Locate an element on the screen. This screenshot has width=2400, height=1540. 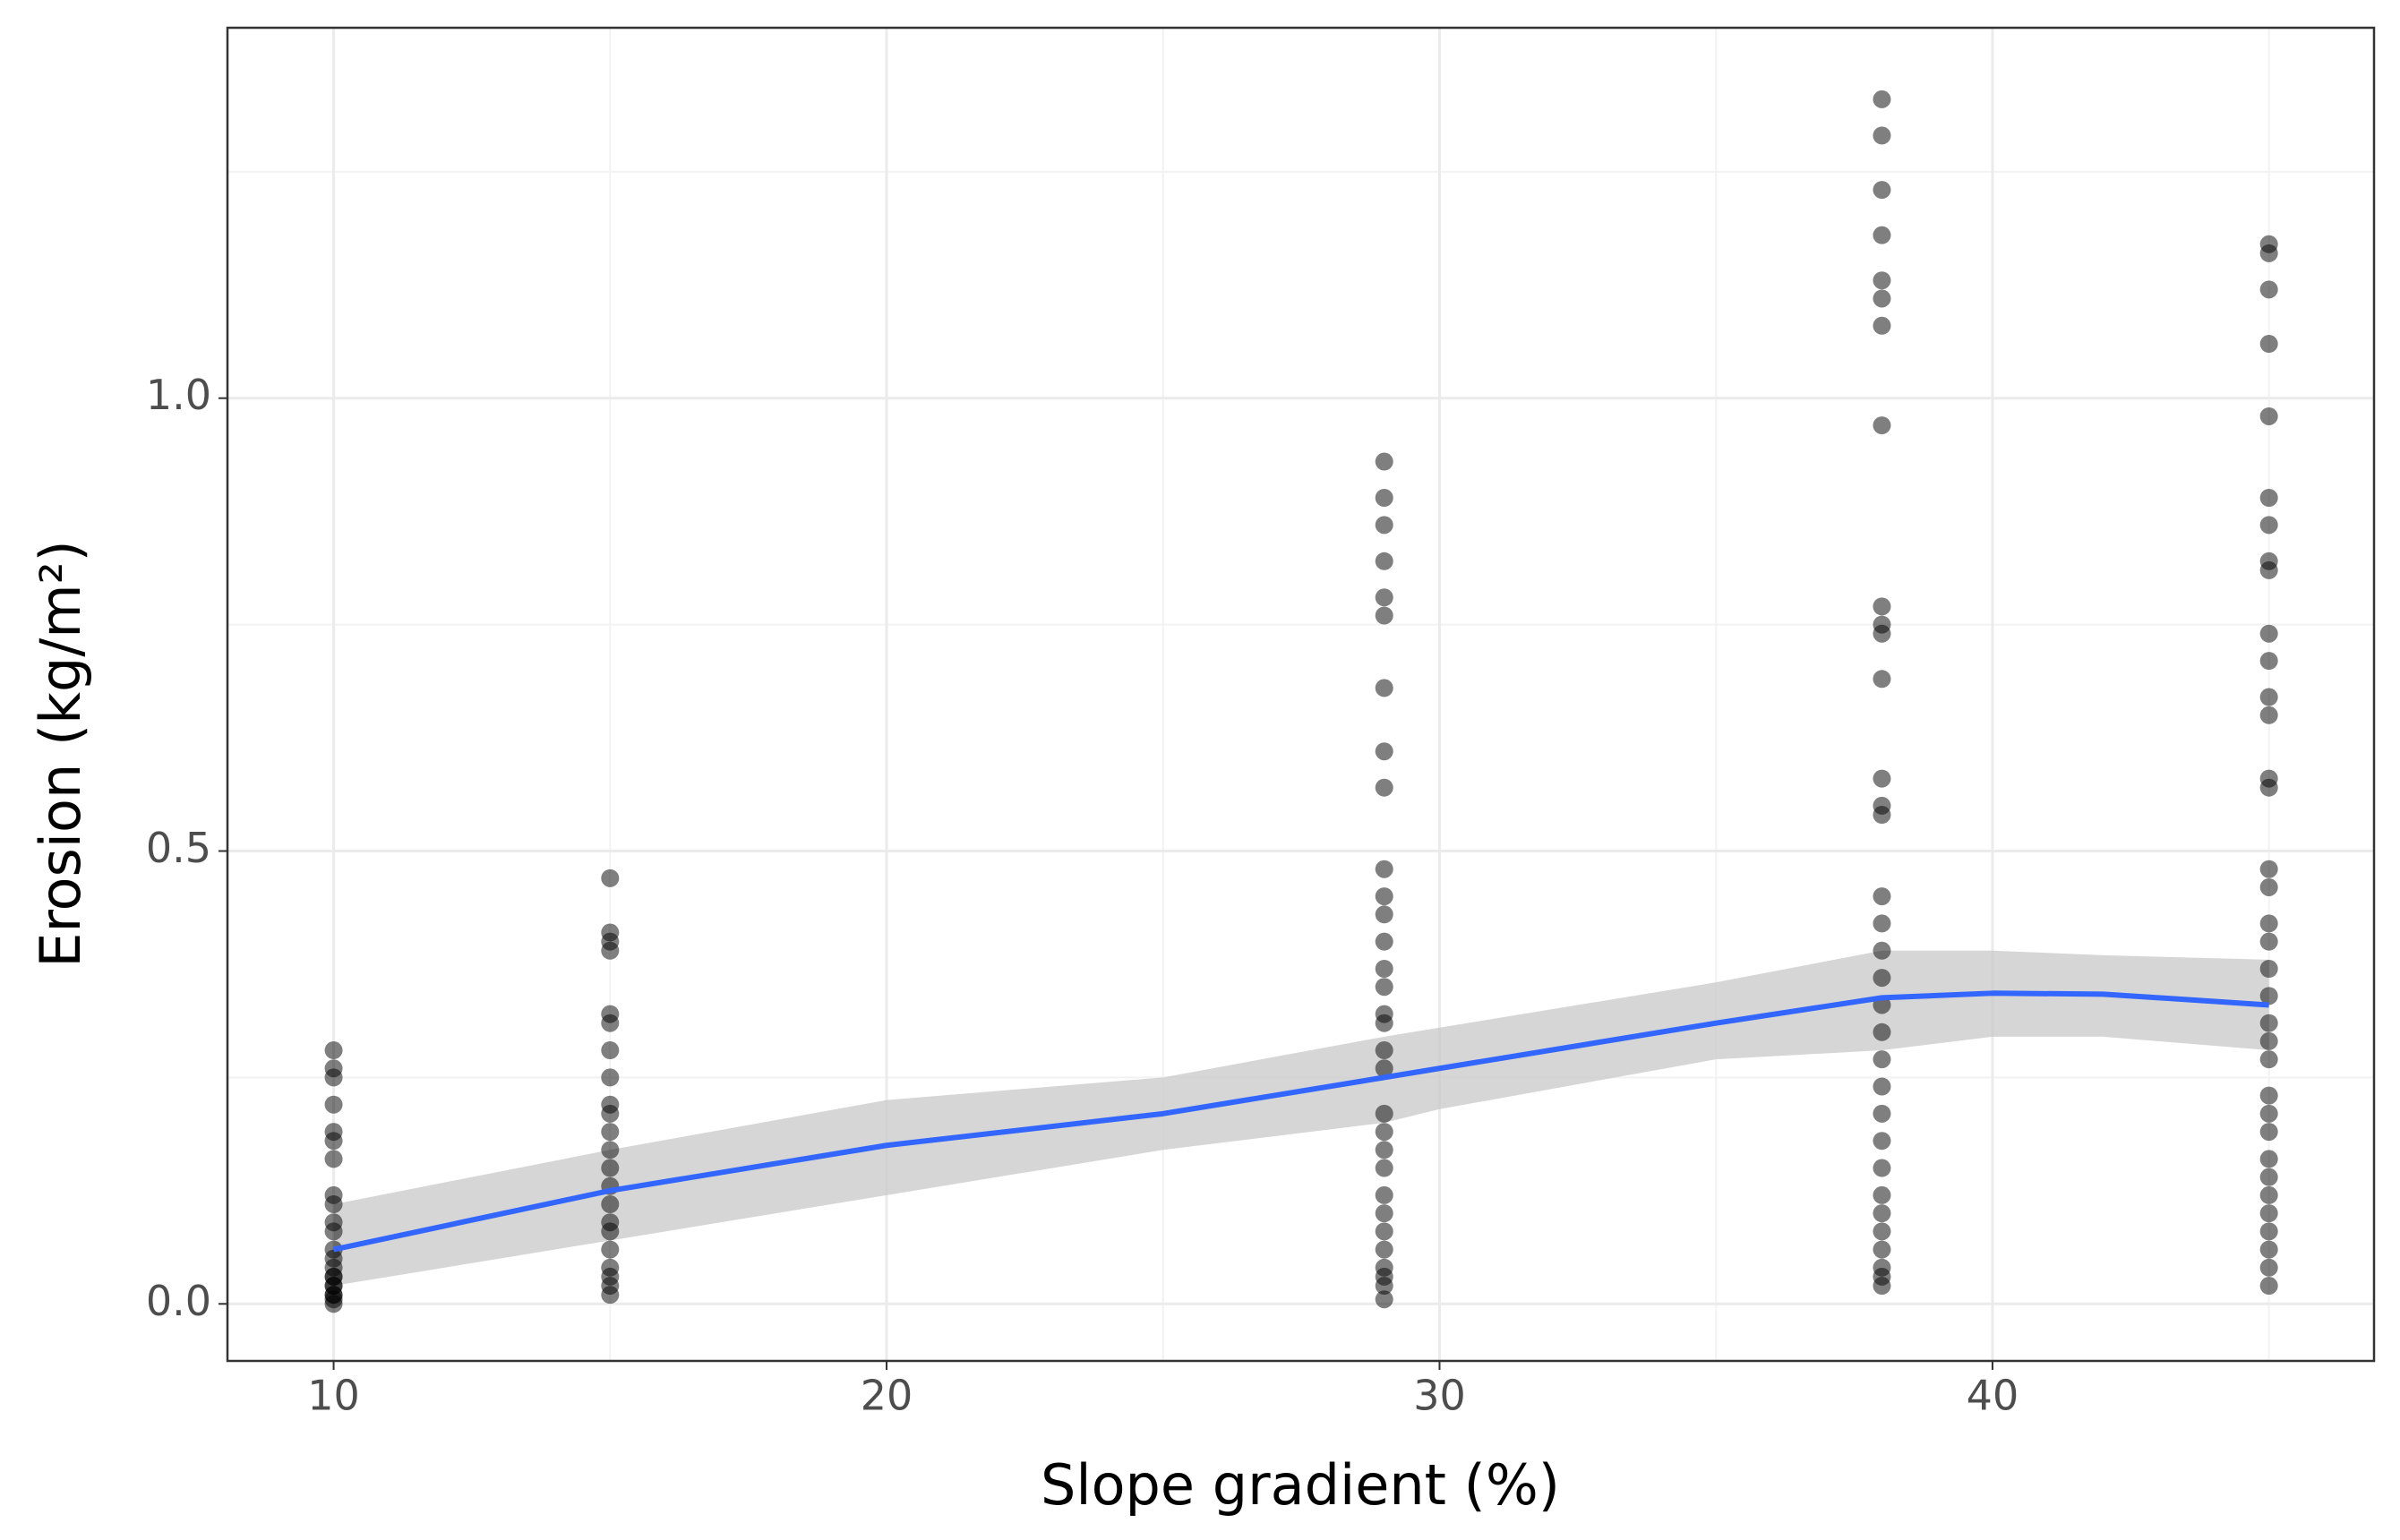
x-tick-label: 30 is located at coordinates (1439, 1396).